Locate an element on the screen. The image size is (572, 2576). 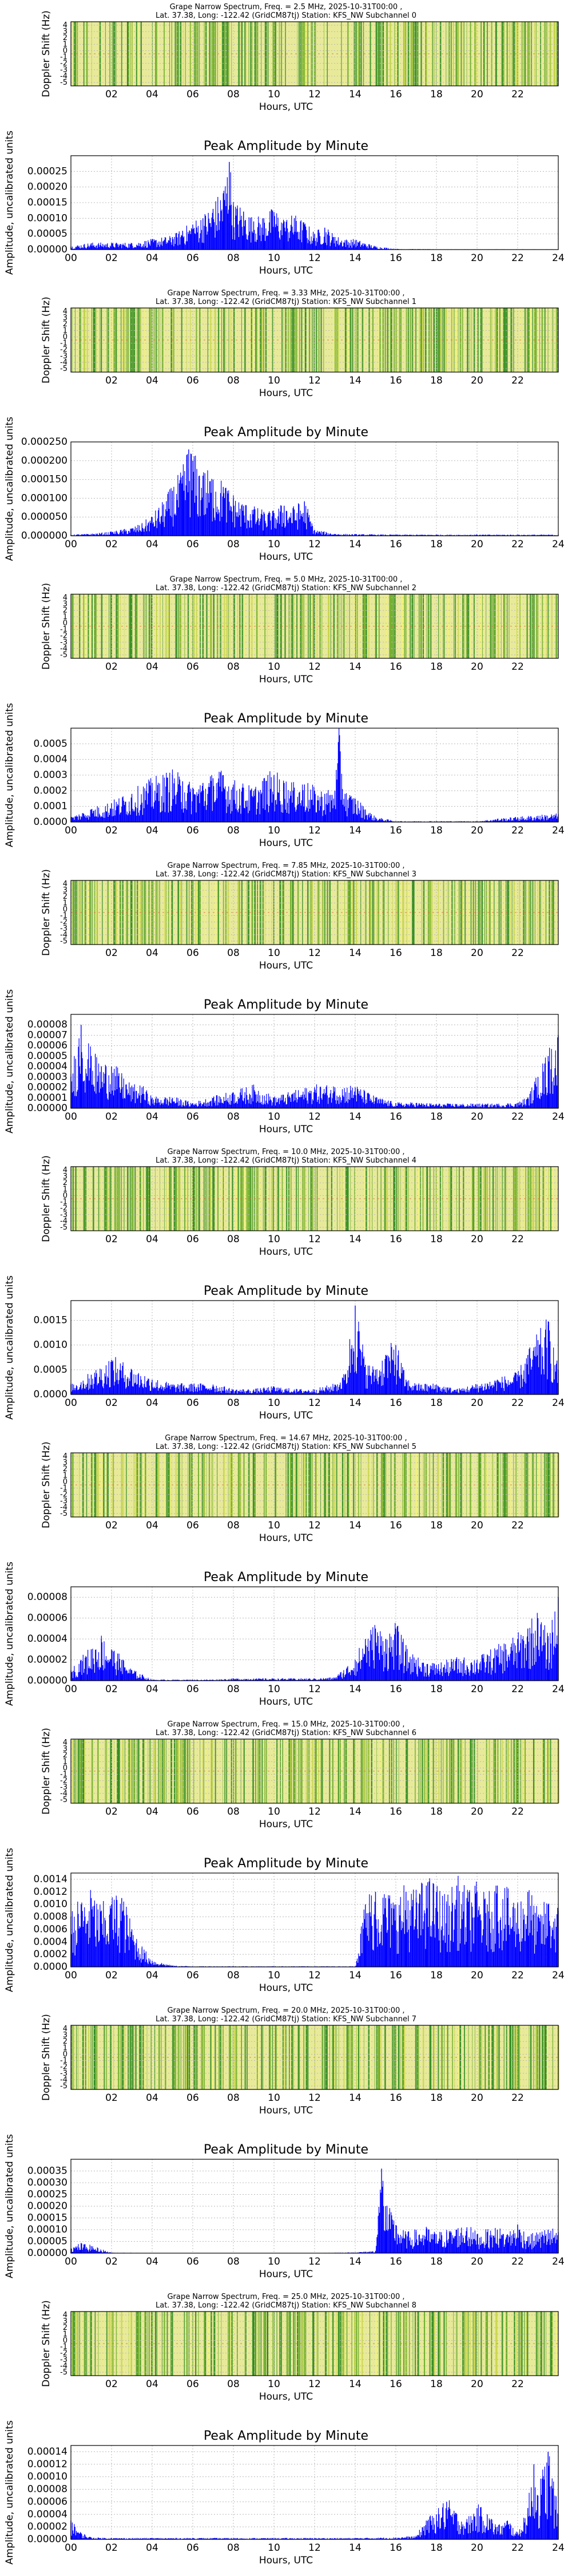
x-tick-label: 18 is located at coordinates (436, 1117).